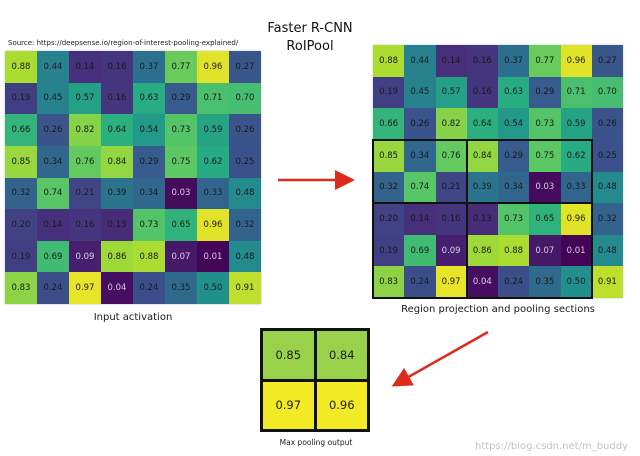 The height and width of the screenshot is (456, 640). Describe the element at coordinates (420, 61) in the screenshot. I see `projection-cell-r0-c1: 0.44` at that location.